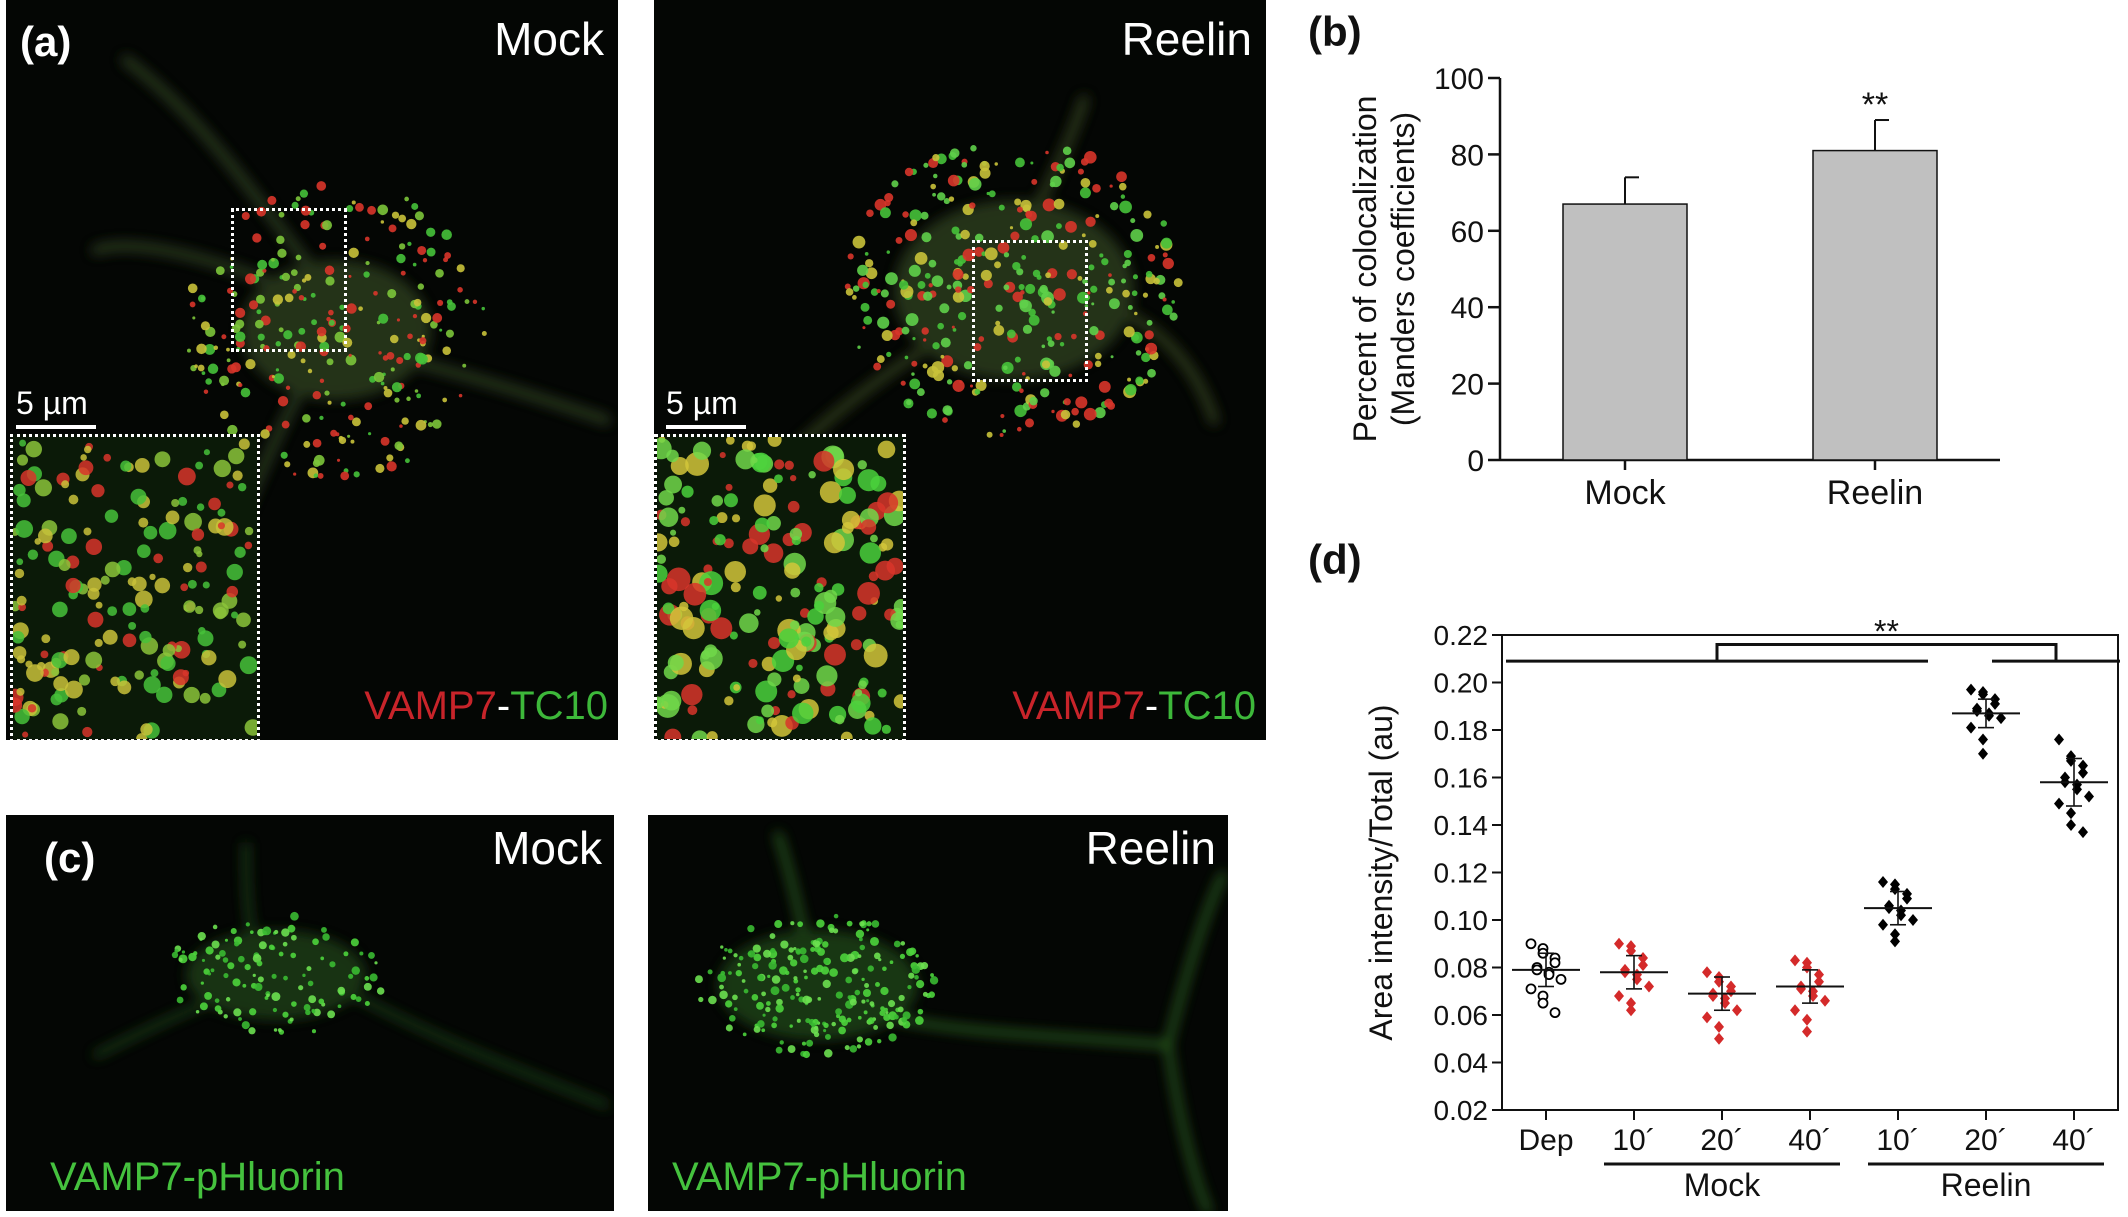 The image size is (2128, 1217). Describe the element at coordinates (1809, 1140) in the screenshot. I see `x-tick-label: 40´` at that location.